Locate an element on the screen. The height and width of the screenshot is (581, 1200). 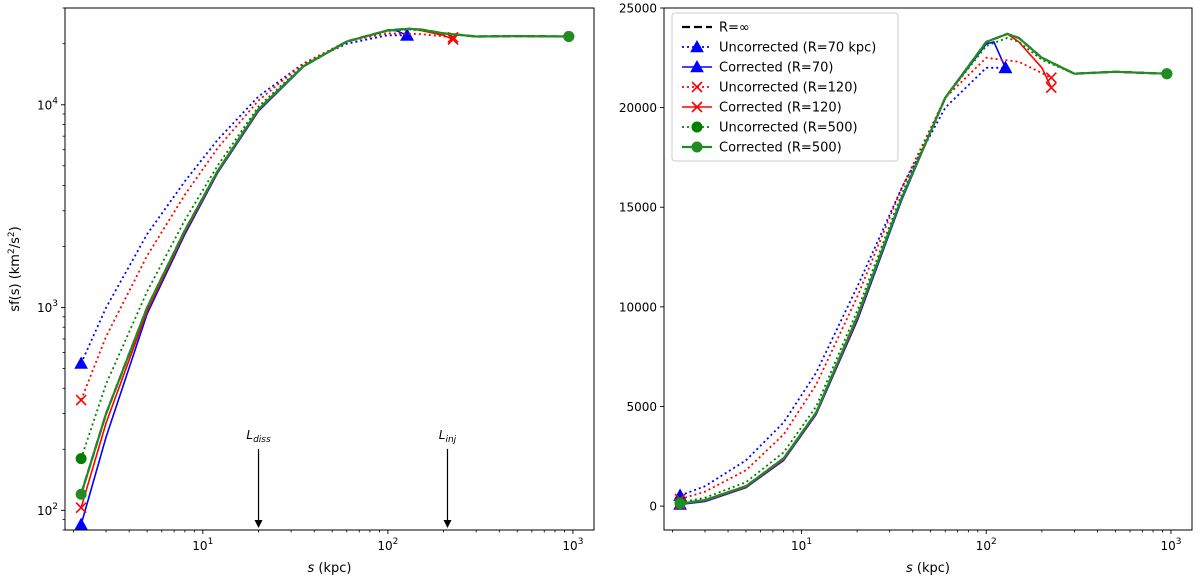
legend-label: Corrected (R=500) is located at coordinates (780, 148).